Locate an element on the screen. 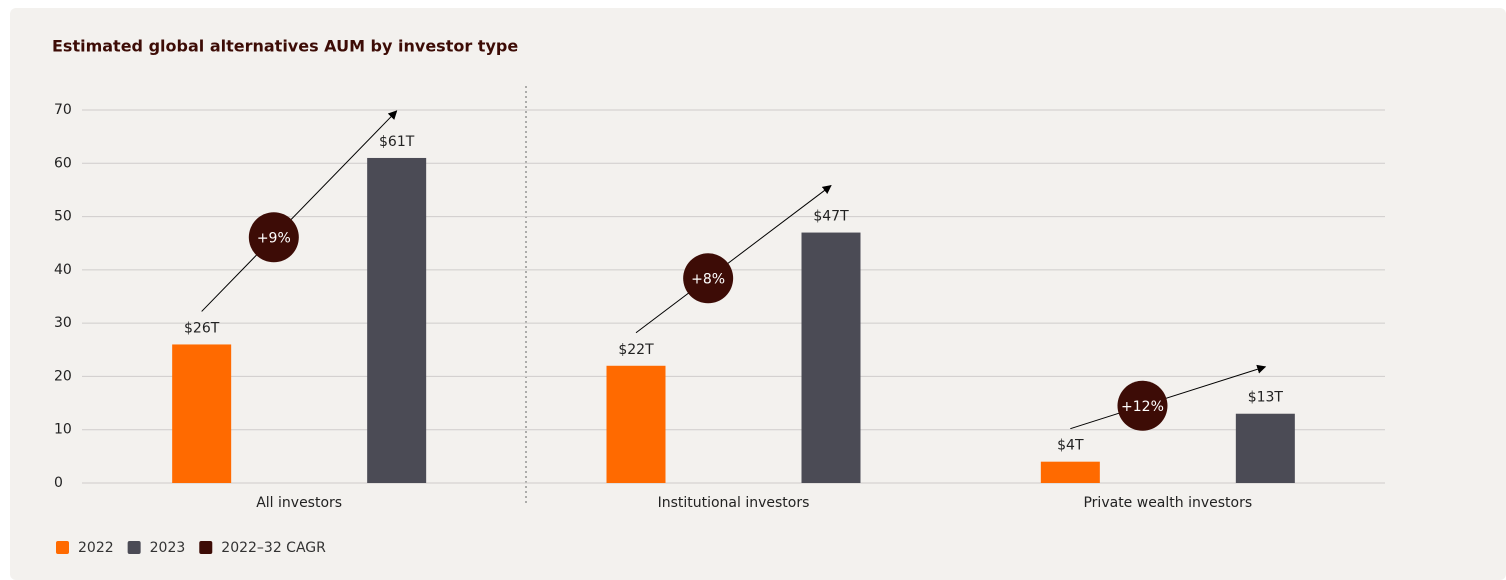 The height and width of the screenshot is (580, 1506). x-tick-label: Institutional investors is located at coordinates (734, 503).